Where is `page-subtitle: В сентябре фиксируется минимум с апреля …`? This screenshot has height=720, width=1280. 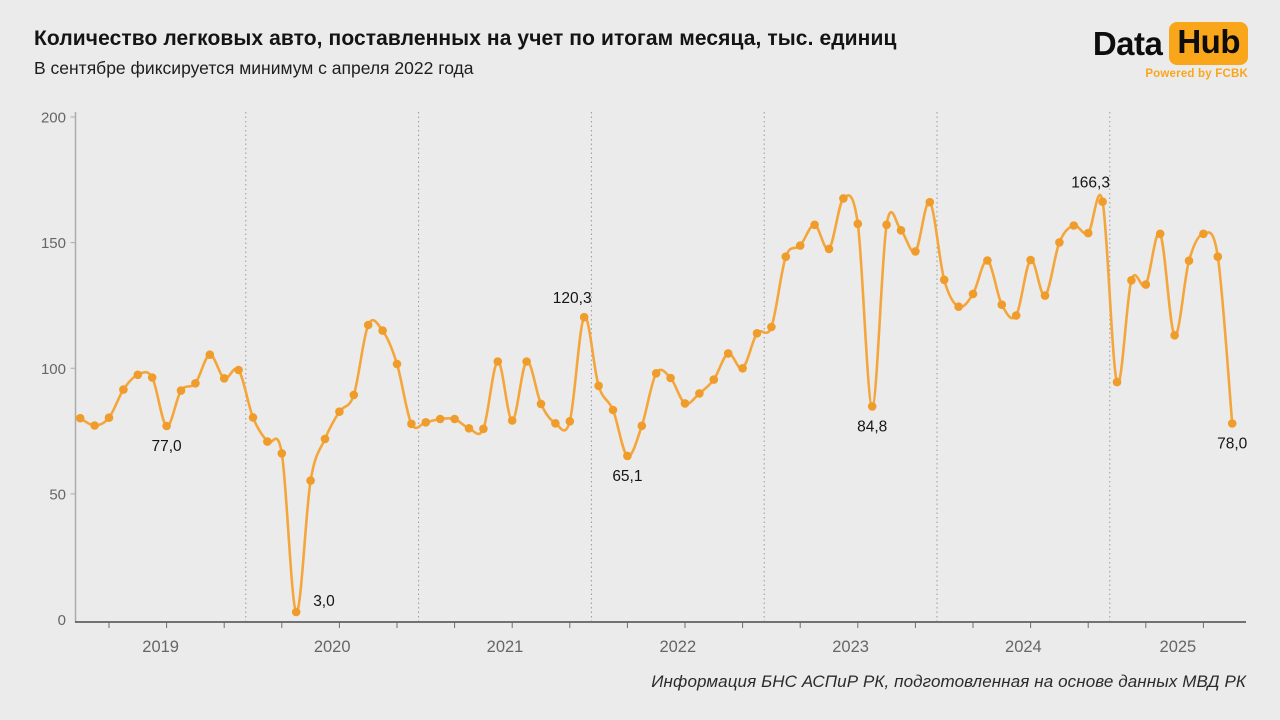
page-subtitle: В сентябре фиксируется минимум с апреля … is located at coordinates (254, 68).